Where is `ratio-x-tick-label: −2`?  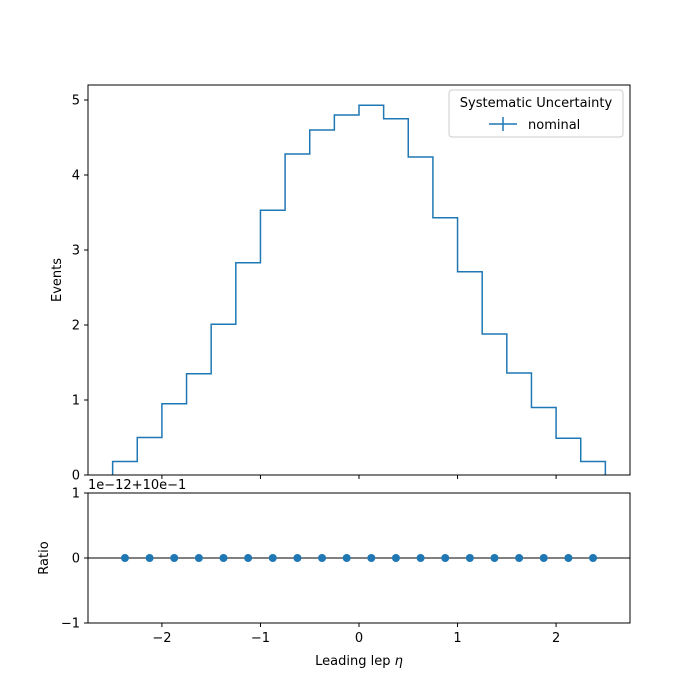 ratio-x-tick-label: −2 is located at coordinates (161, 638).